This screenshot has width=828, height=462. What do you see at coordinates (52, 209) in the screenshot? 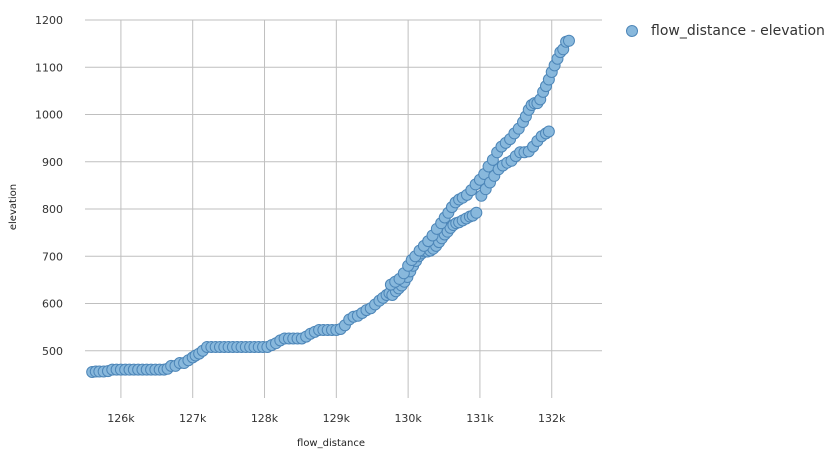
I see `y-tick-label: 800` at bounding box center [52, 209].